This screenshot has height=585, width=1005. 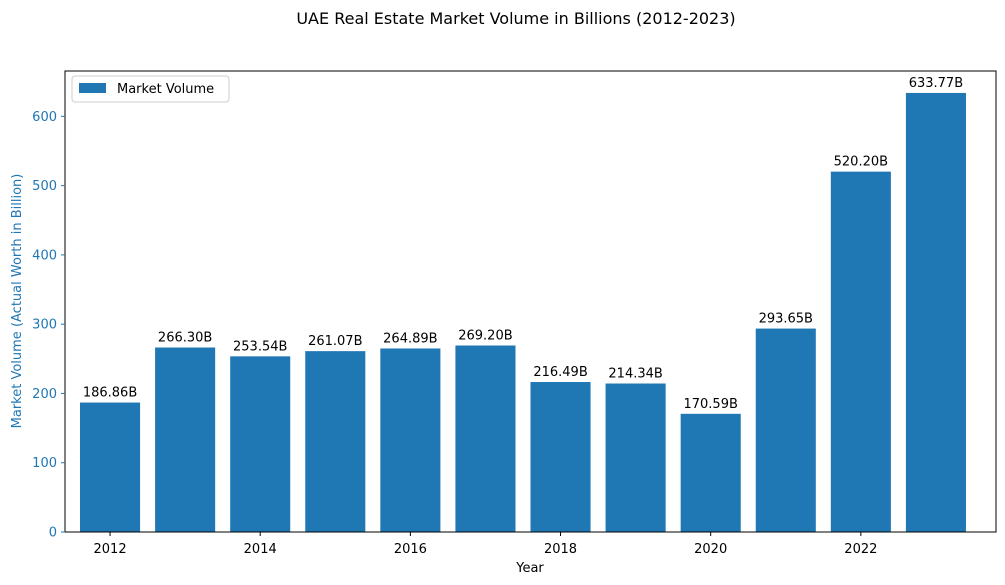 I want to click on x-tick-label-2020: 2020, so click(x=710, y=549).